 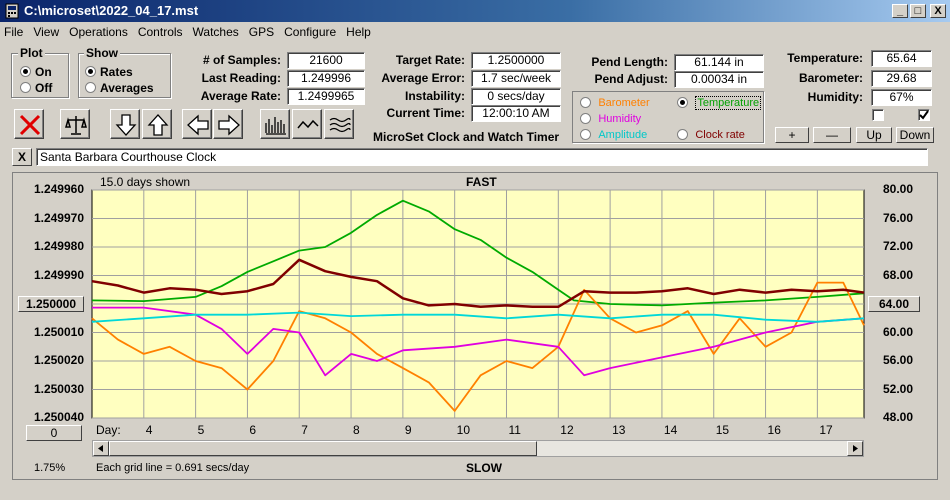 What do you see at coordinates (58, 331) in the screenshot?
I see `left-axis-tick-label: 1.250010` at bounding box center [58, 331].